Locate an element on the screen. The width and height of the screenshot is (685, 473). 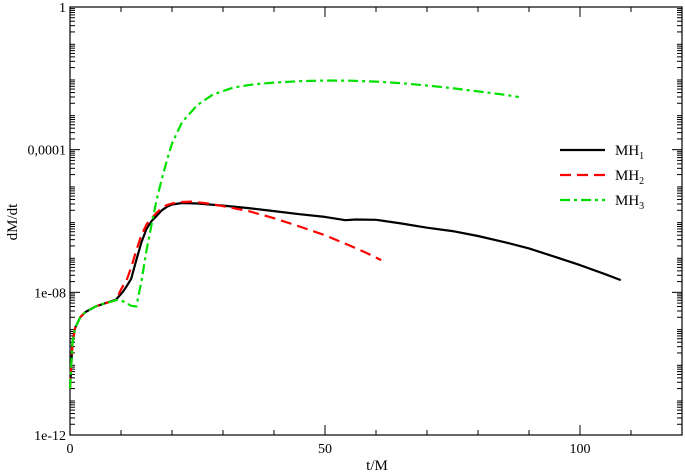
y-axis-label: dM/dt is located at coordinates (13, 222).